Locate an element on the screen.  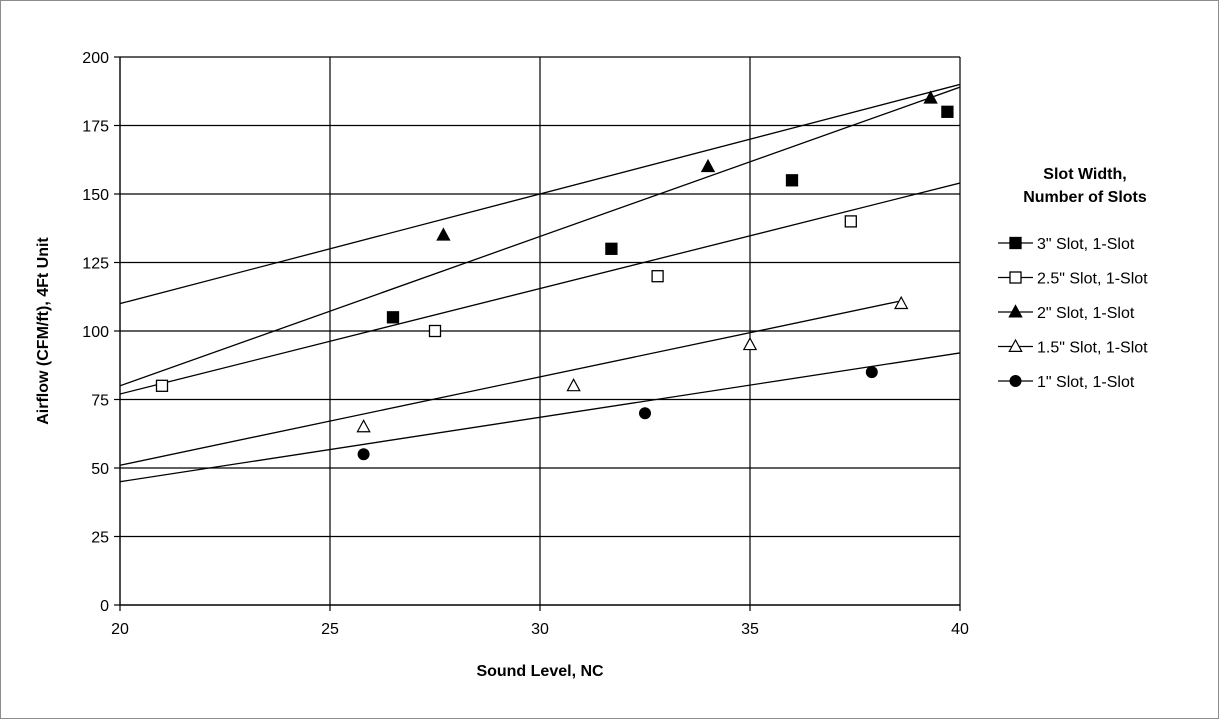
legend-item: 2.5" Slot, 1-Slot is located at coordinates (1073, 279).